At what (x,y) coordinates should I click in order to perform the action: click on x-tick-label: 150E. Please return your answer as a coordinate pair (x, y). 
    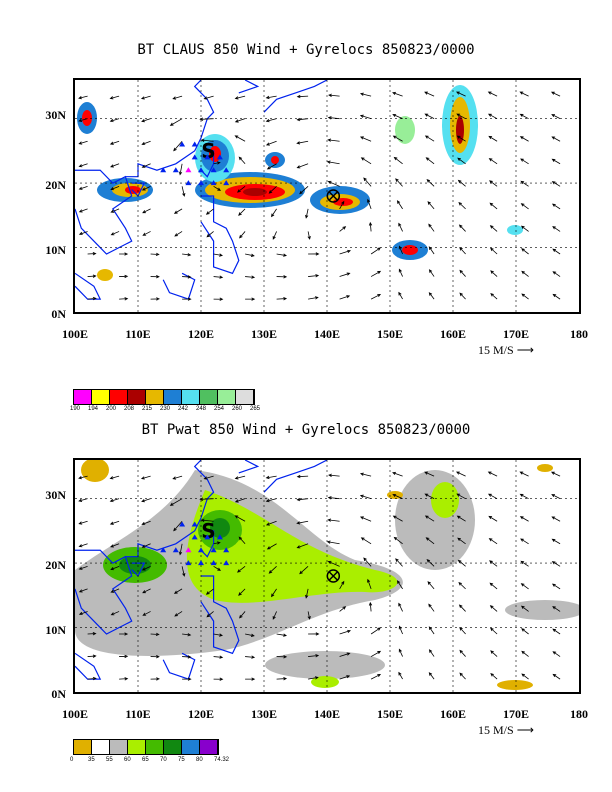
    Looking at the image, I should click on (390, 334).